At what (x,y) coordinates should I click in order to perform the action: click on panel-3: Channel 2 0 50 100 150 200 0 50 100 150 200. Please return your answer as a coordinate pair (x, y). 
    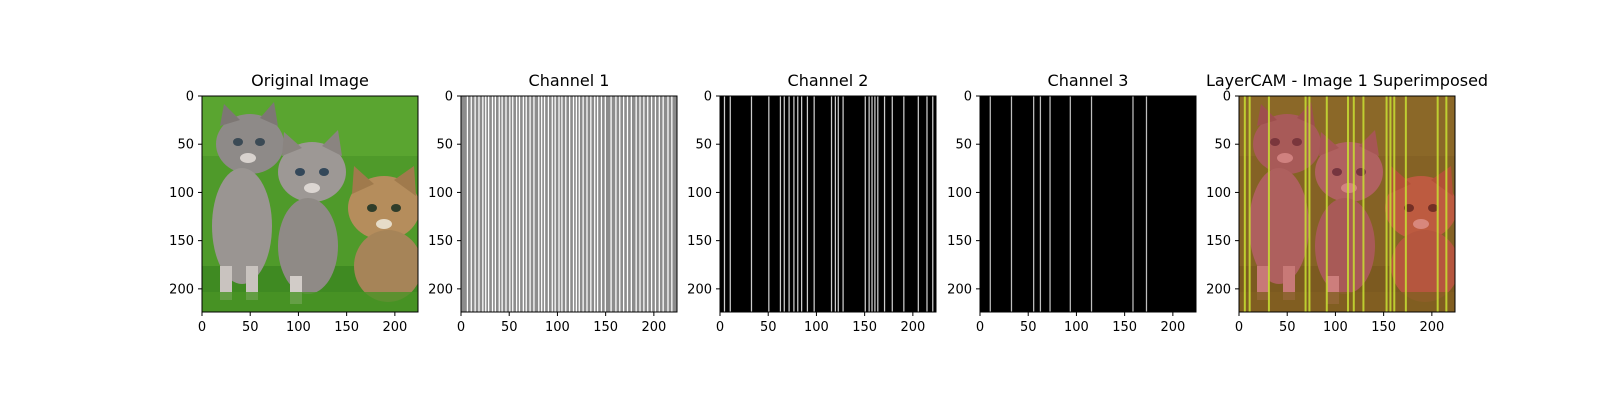
    Looking at the image, I should click on (812, 203).